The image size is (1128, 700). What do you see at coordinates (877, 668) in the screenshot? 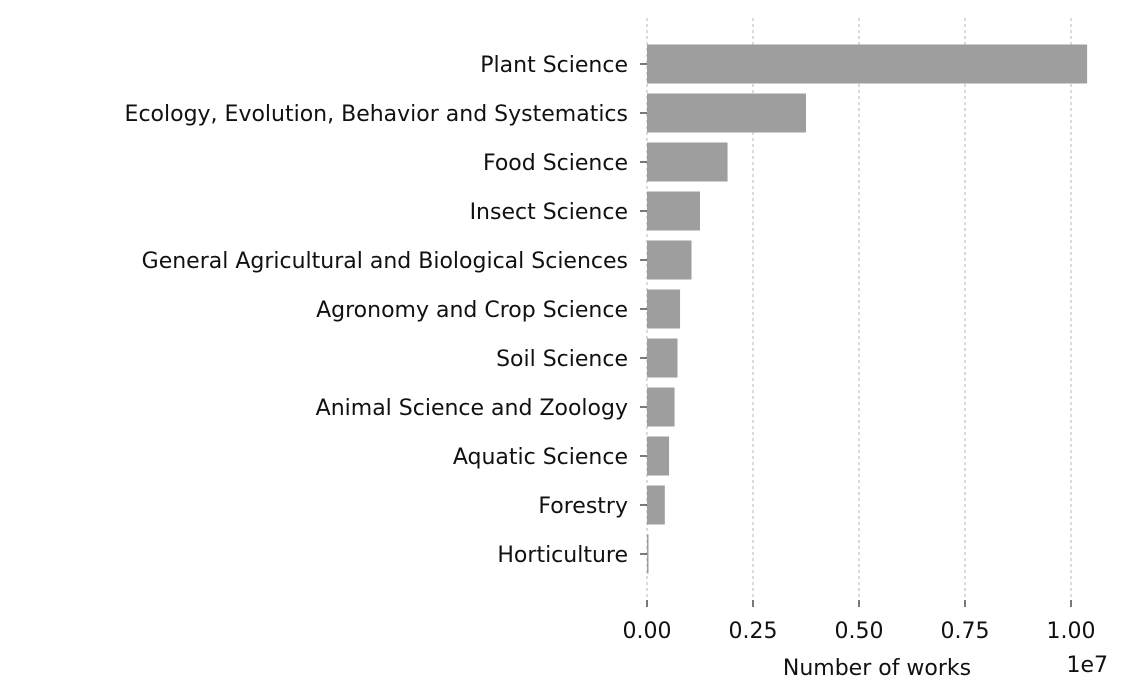
I see `x-axis-label: Number of works` at bounding box center [877, 668].